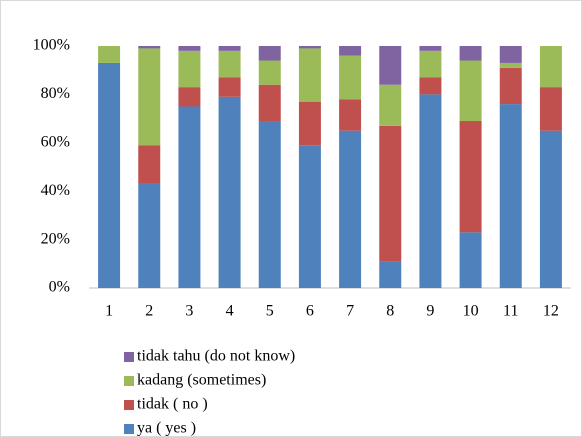  I want to click on x-tick-label: 12, so click(551, 311).